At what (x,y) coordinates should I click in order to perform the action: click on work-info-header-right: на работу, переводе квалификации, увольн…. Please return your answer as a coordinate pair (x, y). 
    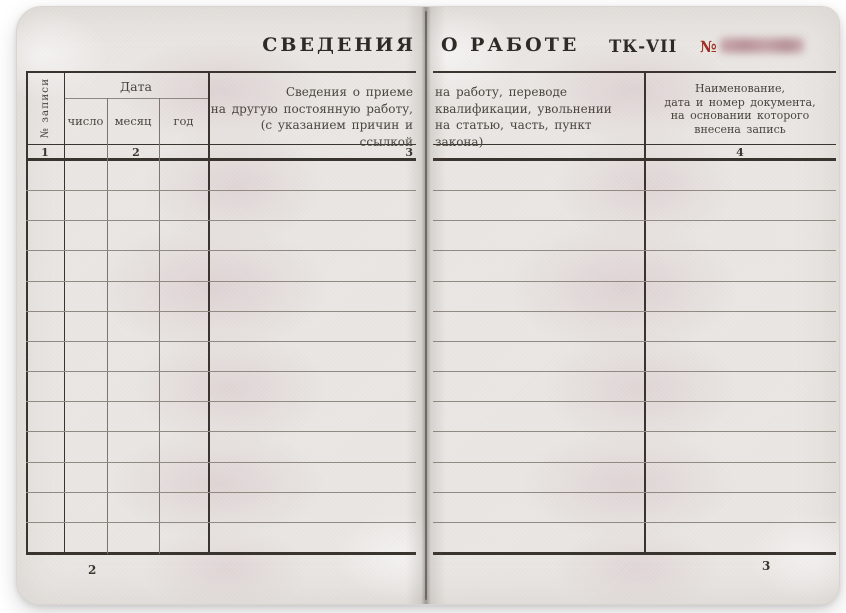
    Looking at the image, I should click on (539, 117).